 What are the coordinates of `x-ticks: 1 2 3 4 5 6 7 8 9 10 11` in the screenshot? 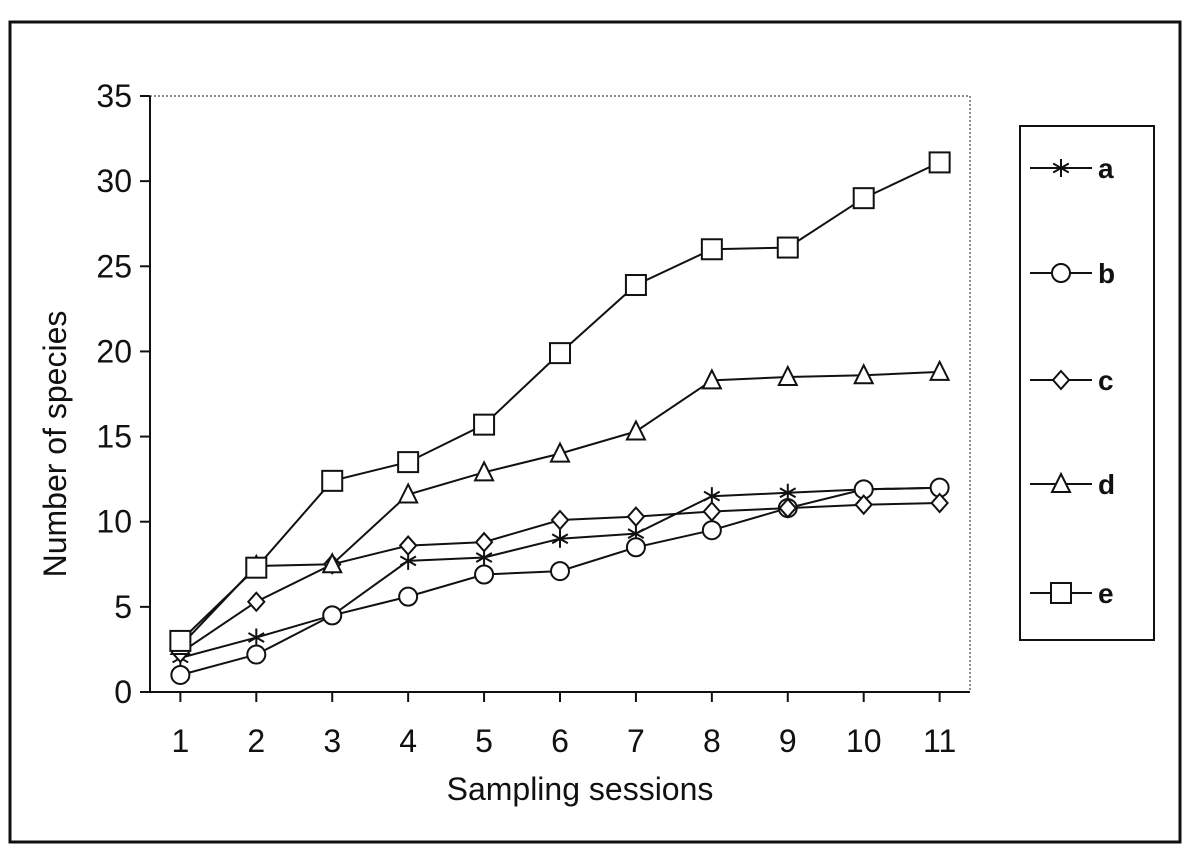 It's located at (563, 725).